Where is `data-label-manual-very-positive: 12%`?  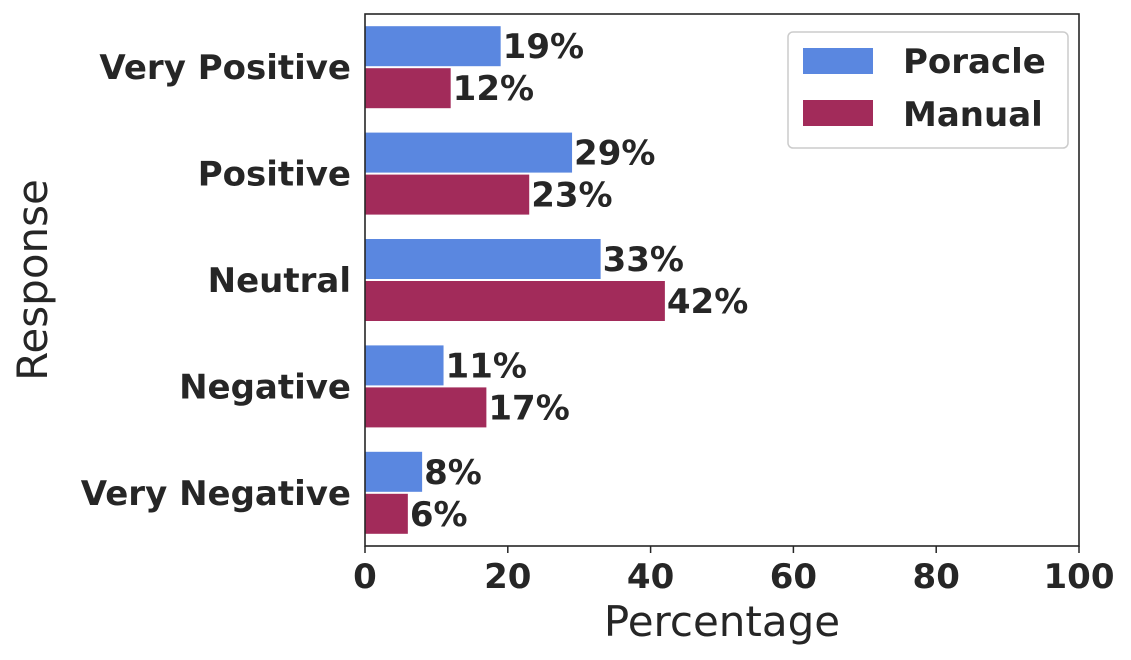
data-label-manual-very-positive: 12% is located at coordinates (493, 89).